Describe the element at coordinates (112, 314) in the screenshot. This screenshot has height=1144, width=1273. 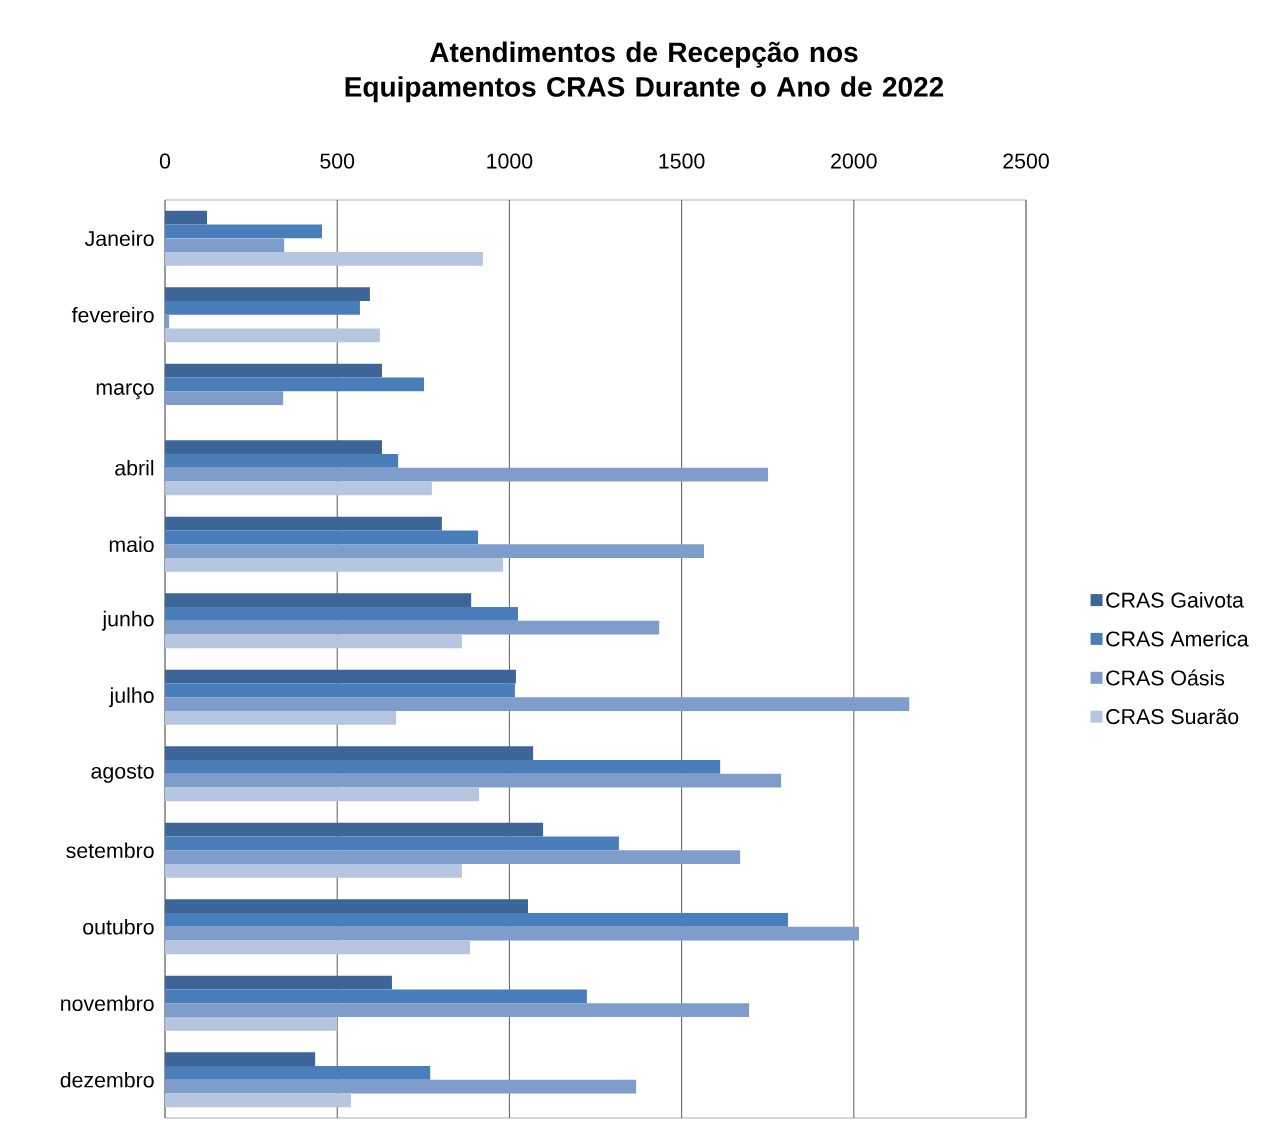
I see `y-tick-label: fevereiro` at that location.